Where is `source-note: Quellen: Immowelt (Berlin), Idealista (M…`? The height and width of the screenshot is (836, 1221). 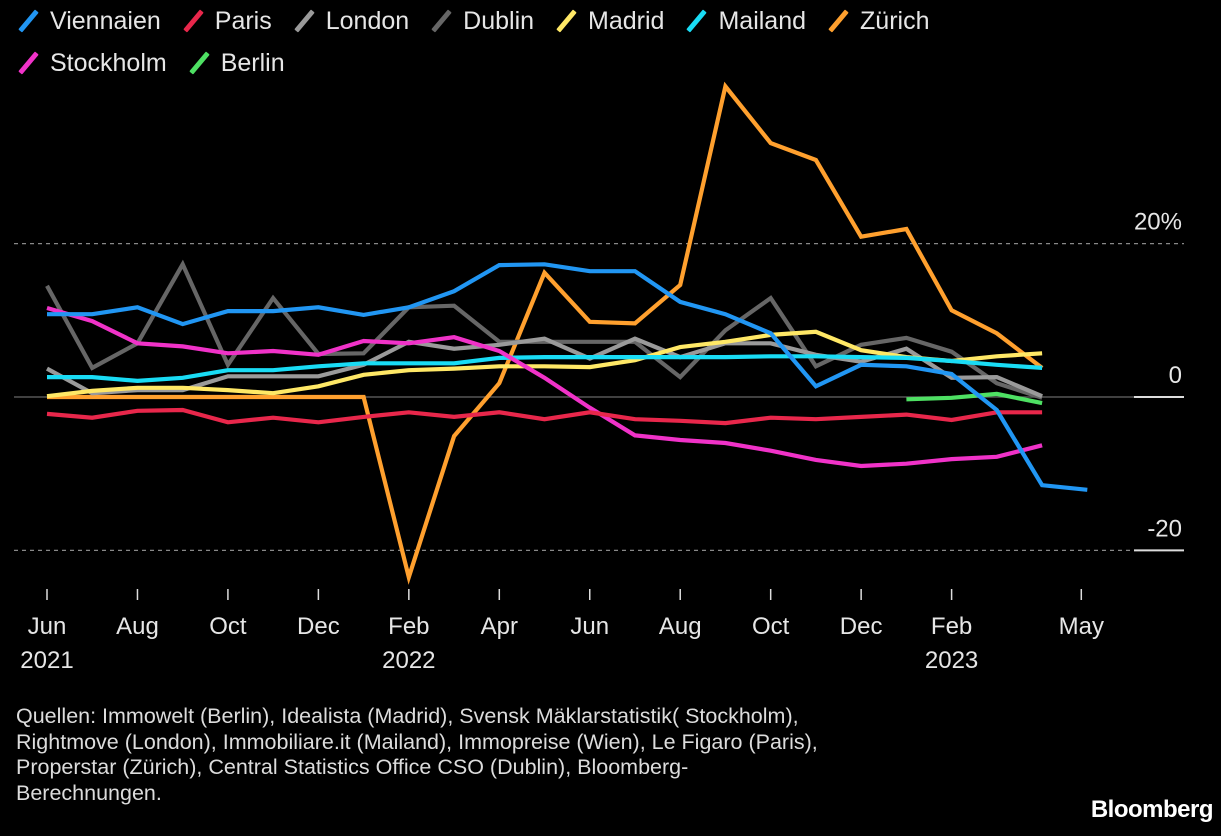 source-note: Quellen: Immowelt (Berlin), Idealista (M… is located at coordinates (516, 755).